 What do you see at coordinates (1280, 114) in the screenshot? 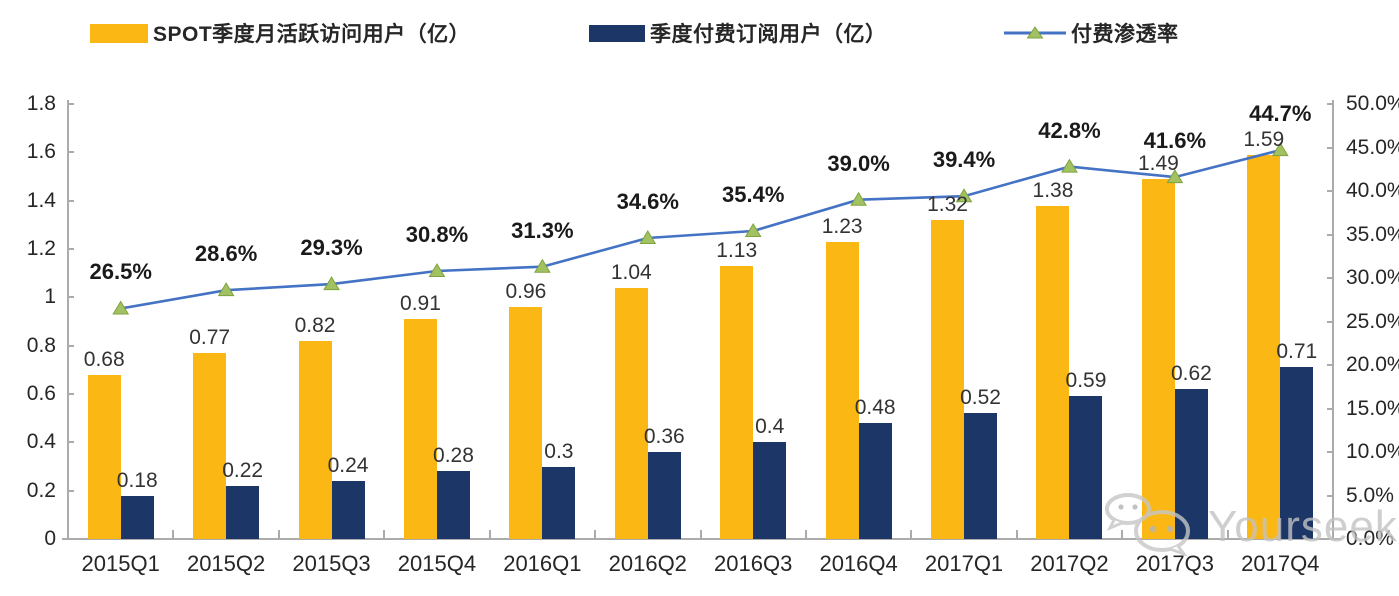
I see `penetration-label: 44.7%` at bounding box center [1280, 114].